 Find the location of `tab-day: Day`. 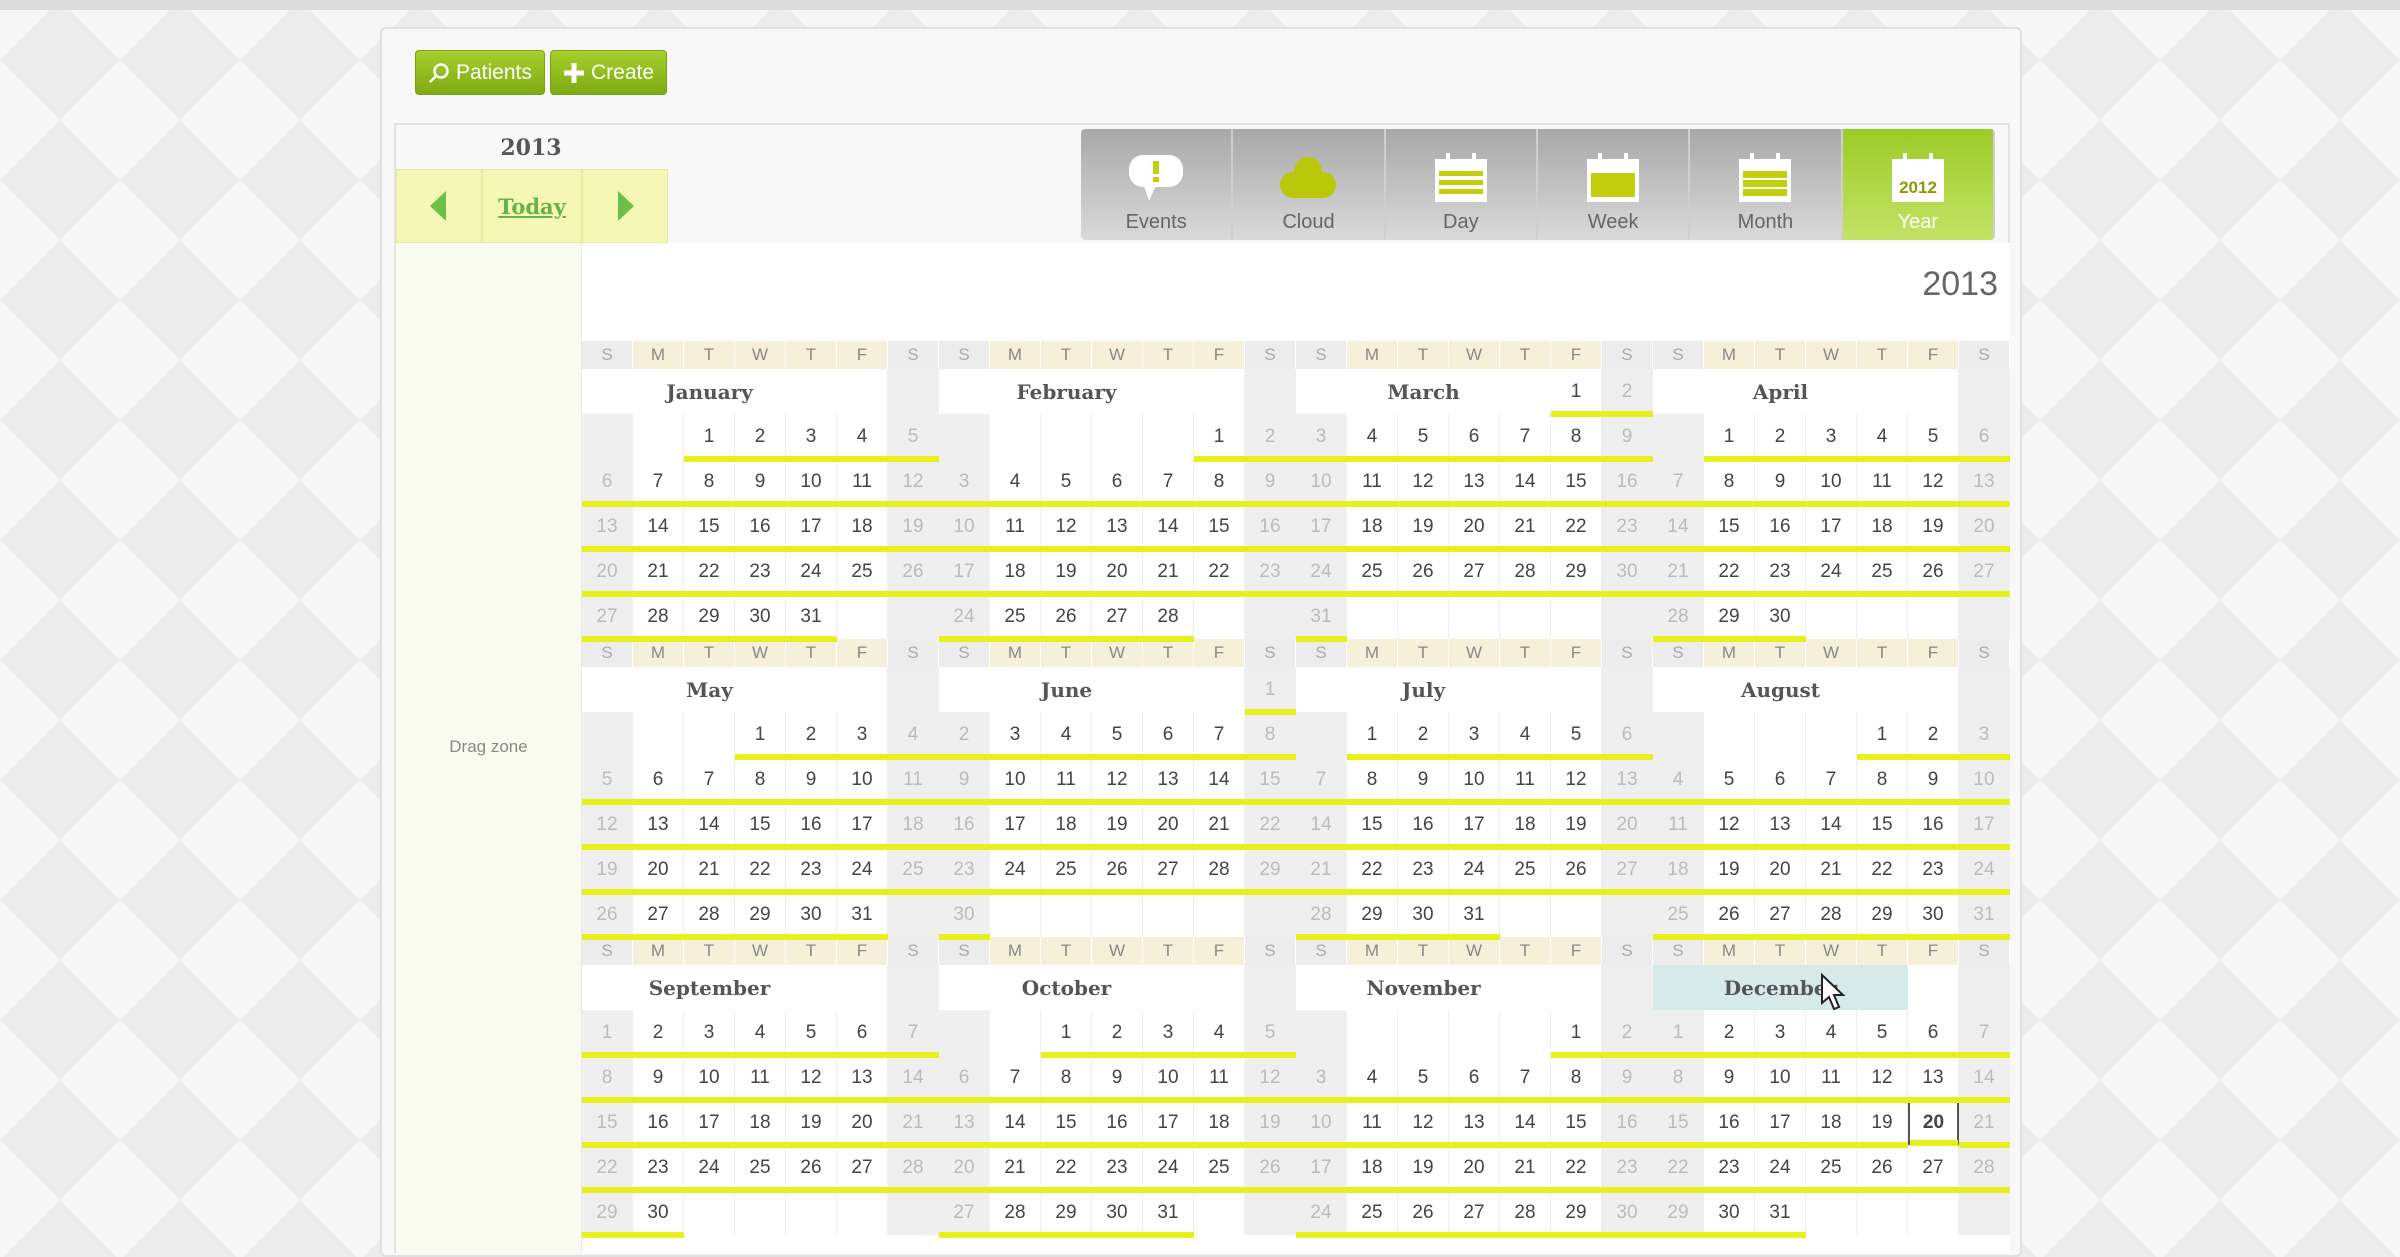

tab-day: Day is located at coordinates (1461, 184).